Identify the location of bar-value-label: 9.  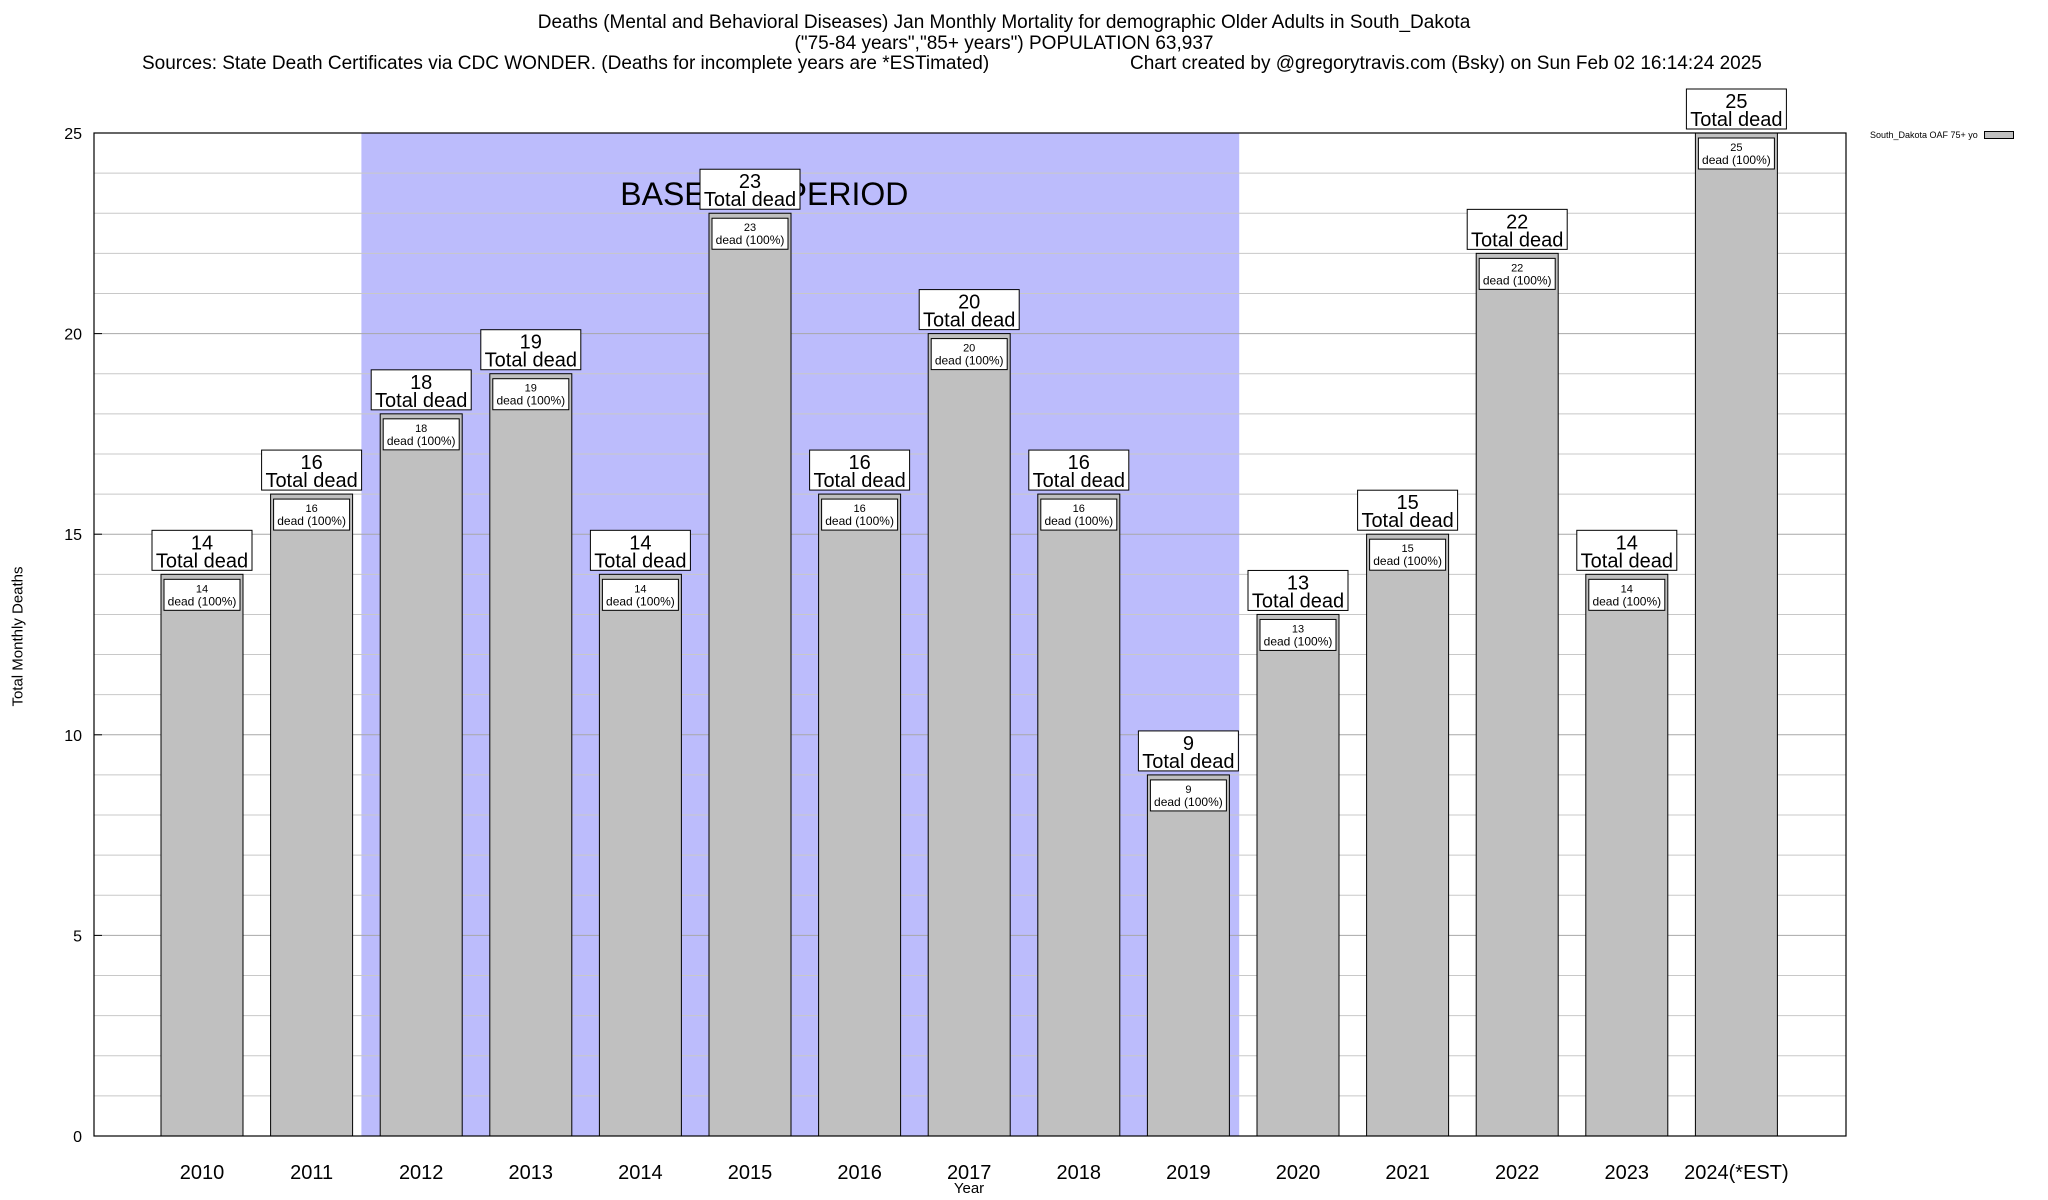
(1188, 744).